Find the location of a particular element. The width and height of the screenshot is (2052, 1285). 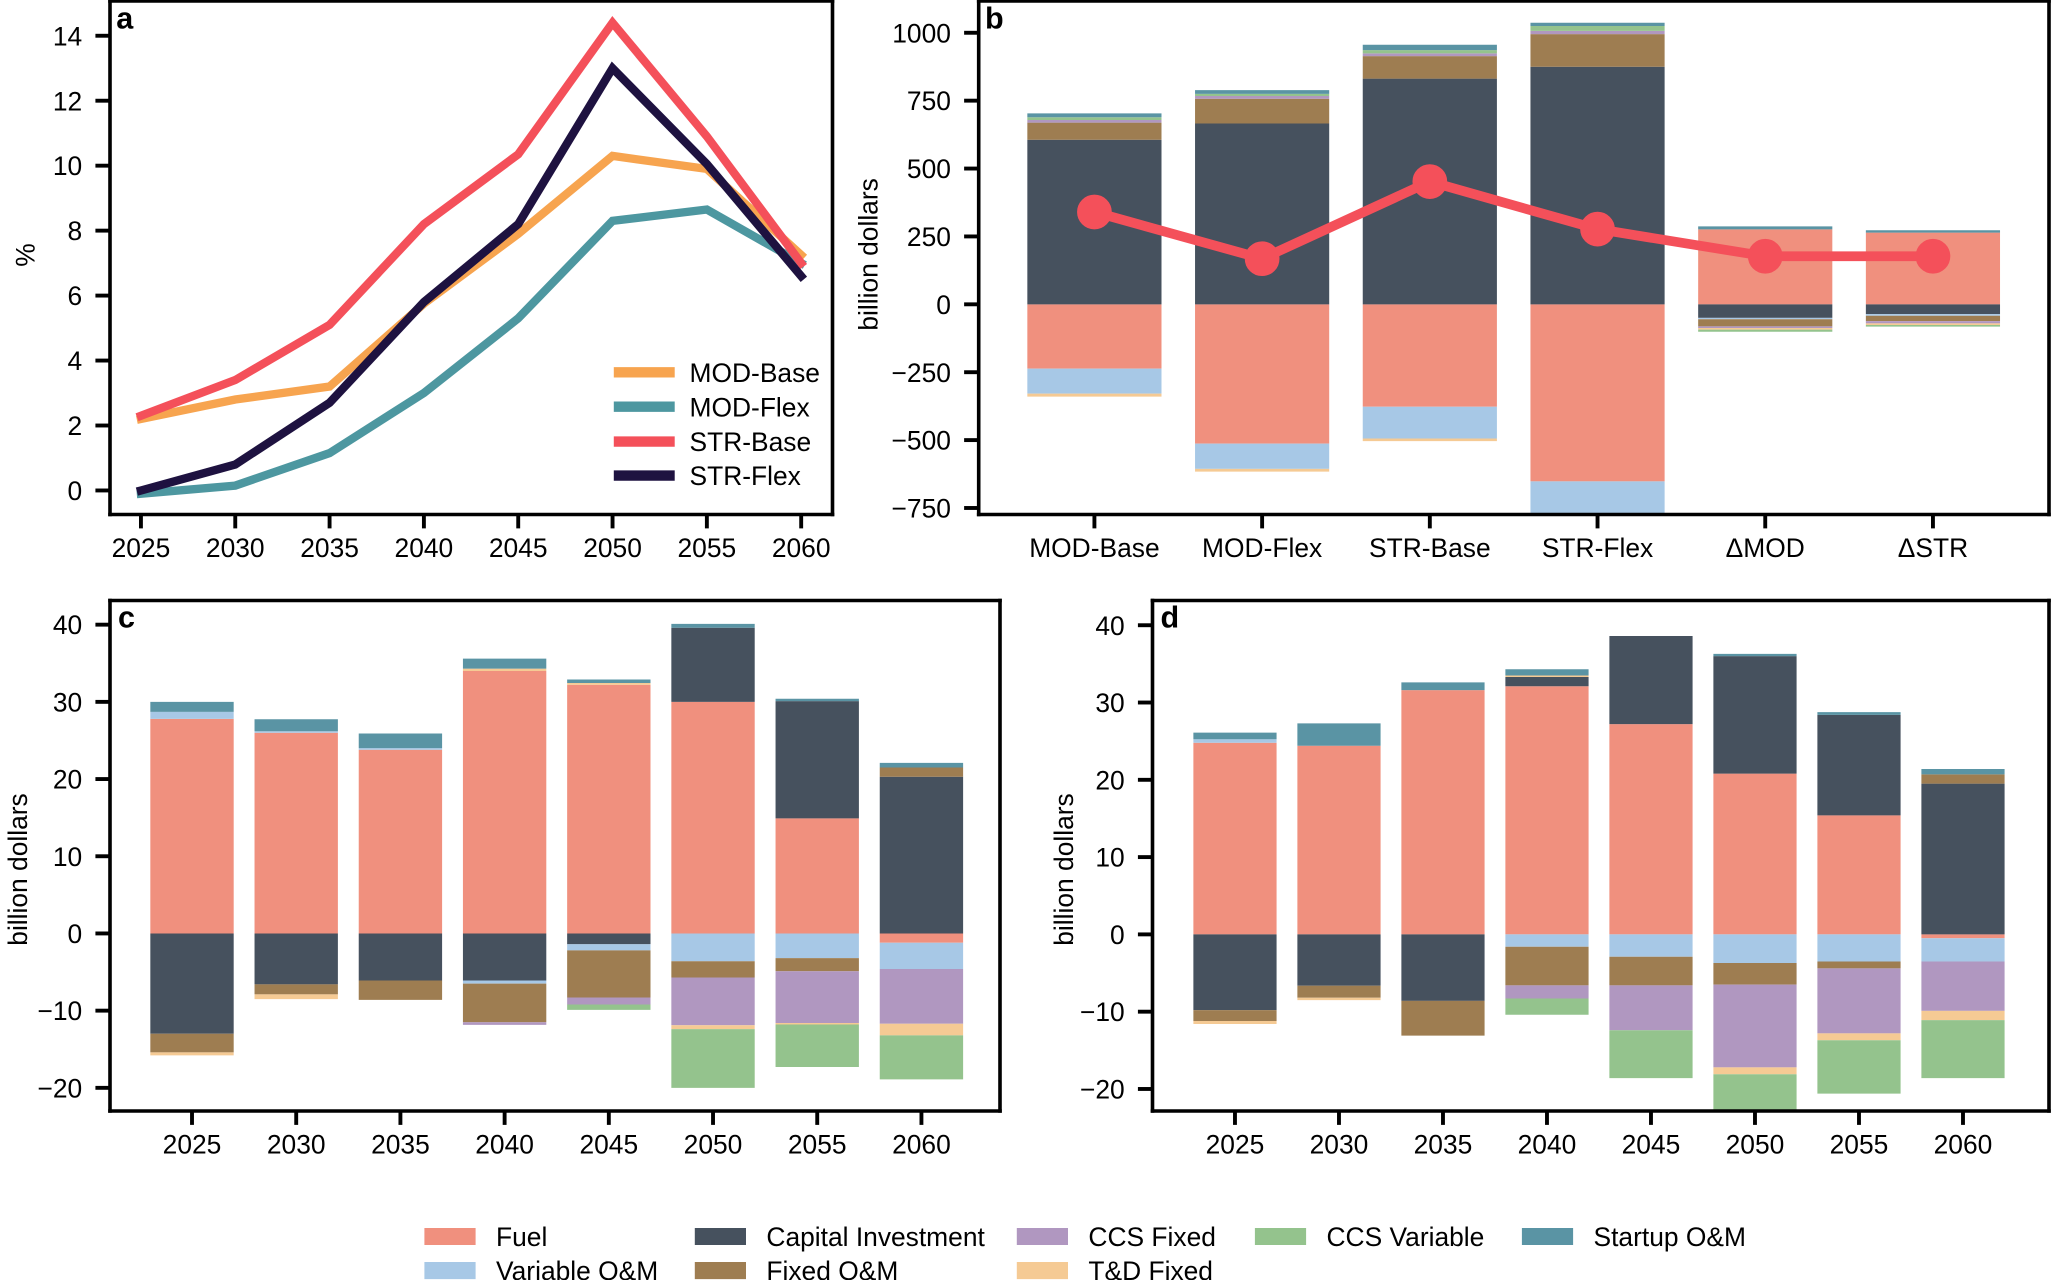

svg-text: 14 is located at coordinates (67, 36).